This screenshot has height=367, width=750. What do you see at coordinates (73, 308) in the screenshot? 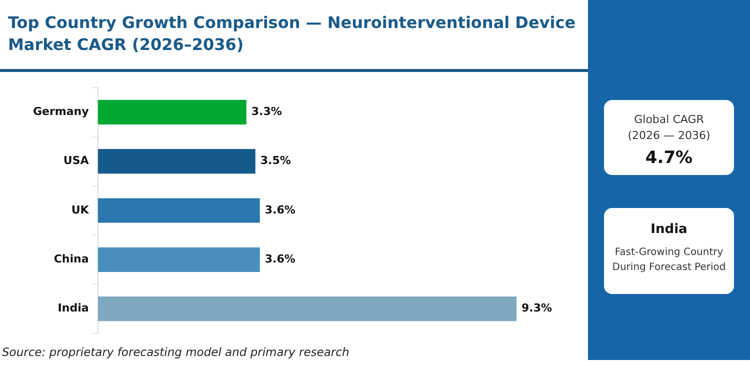
I see `y-tick-label: India` at bounding box center [73, 308].